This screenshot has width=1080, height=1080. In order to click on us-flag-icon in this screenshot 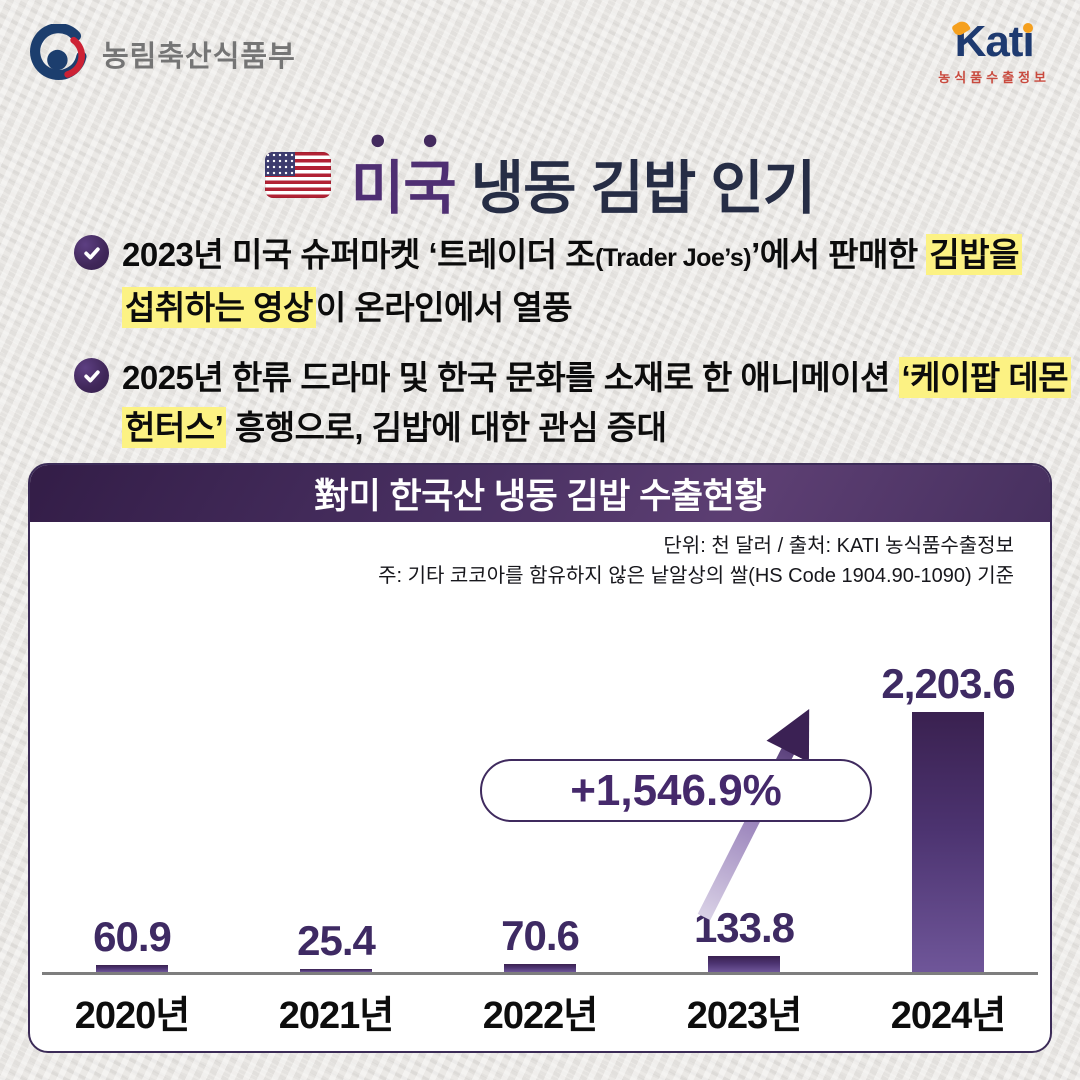, I will do `click(297, 174)`.